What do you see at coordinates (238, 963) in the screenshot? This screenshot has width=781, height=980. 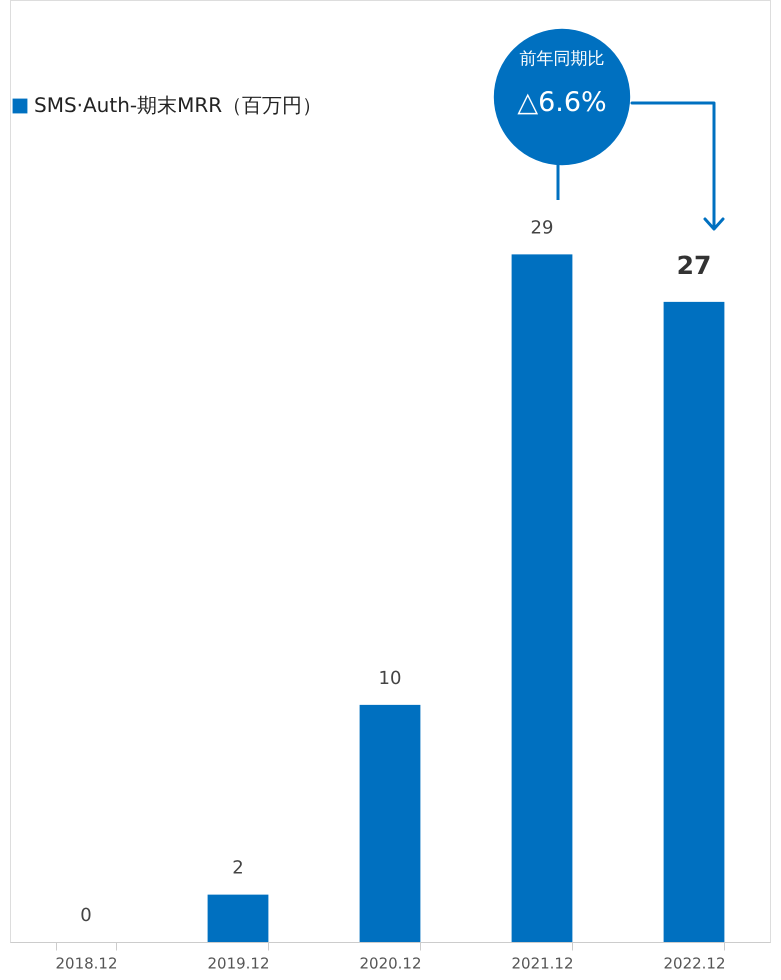 I see `x-tick-label: 2019.12` at bounding box center [238, 963].